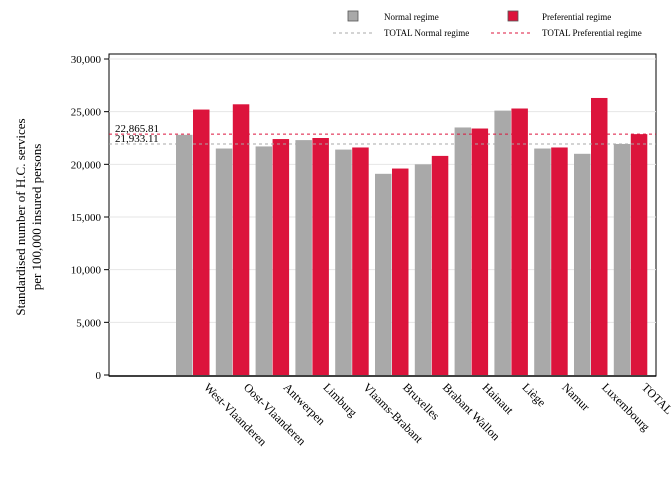  I want to click on y-axis-title-line-1: Standardised number of H.C. services, so click(20, 216).